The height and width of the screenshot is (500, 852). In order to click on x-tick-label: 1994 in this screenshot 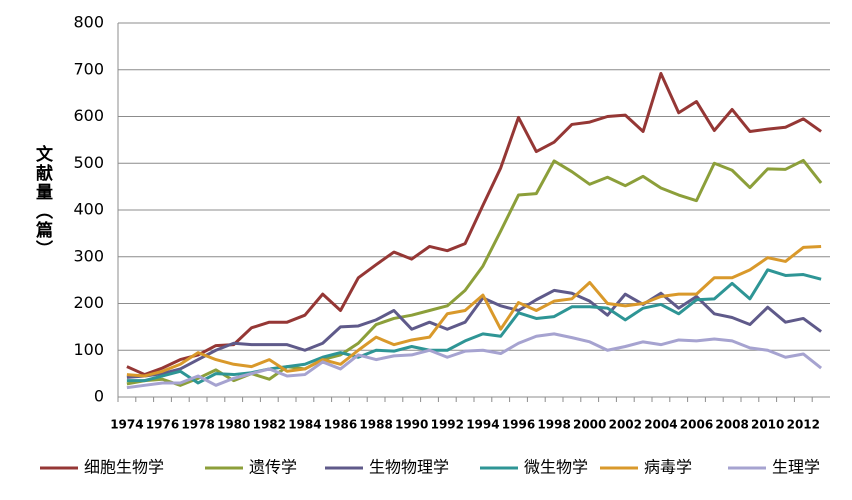, I will do `click(482, 425)`.